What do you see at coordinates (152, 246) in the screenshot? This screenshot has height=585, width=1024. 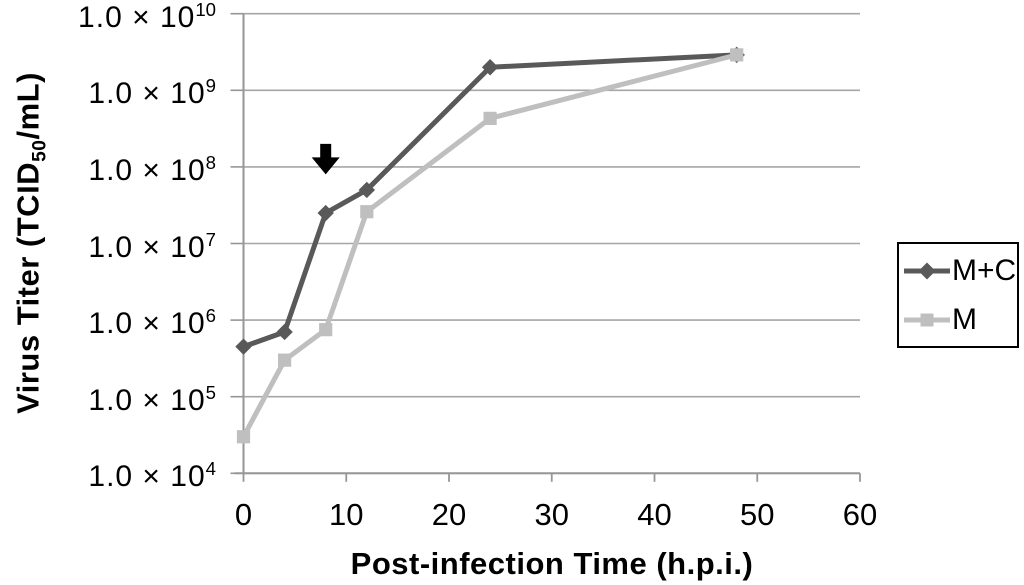 I see `y-tick-label-1e7: 1.0 × 107` at bounding box center [152, 246].